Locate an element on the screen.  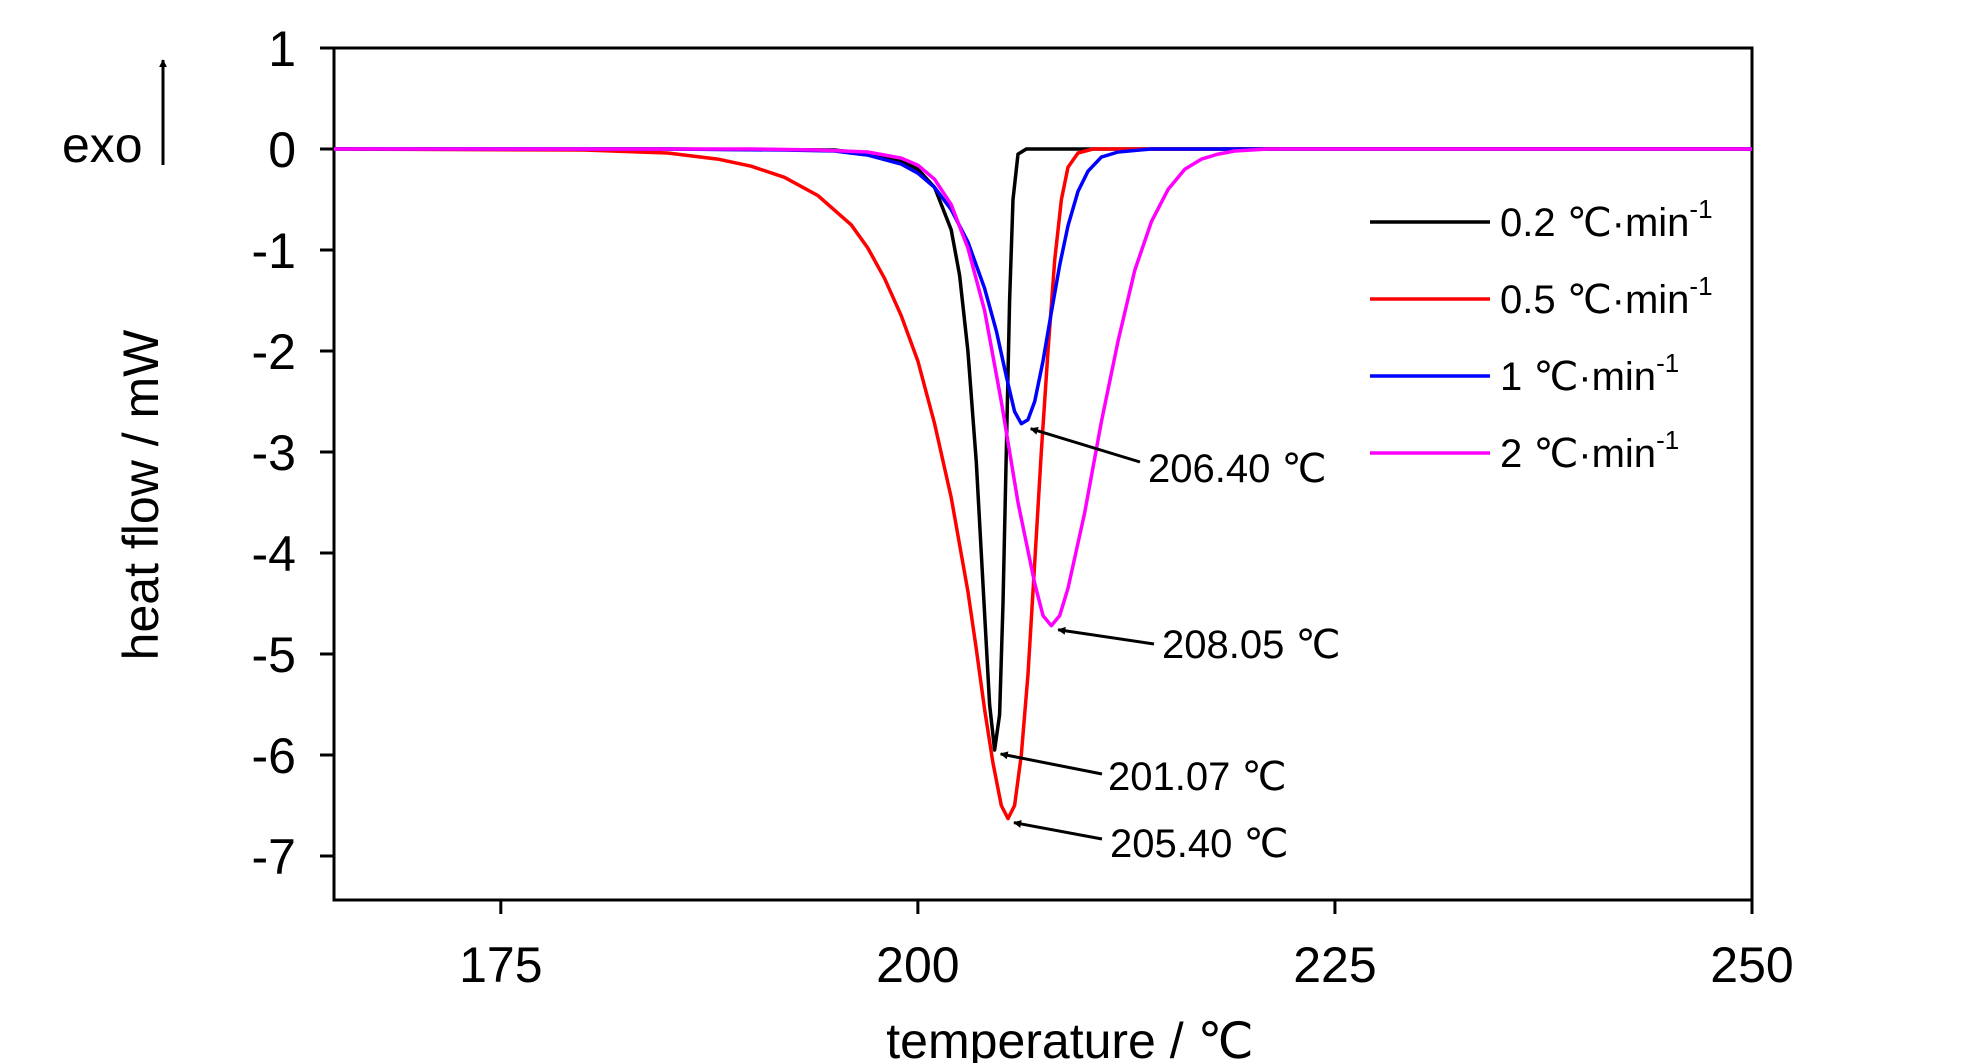
x-tick-label: 225 is located at coordinates (1334, 965).